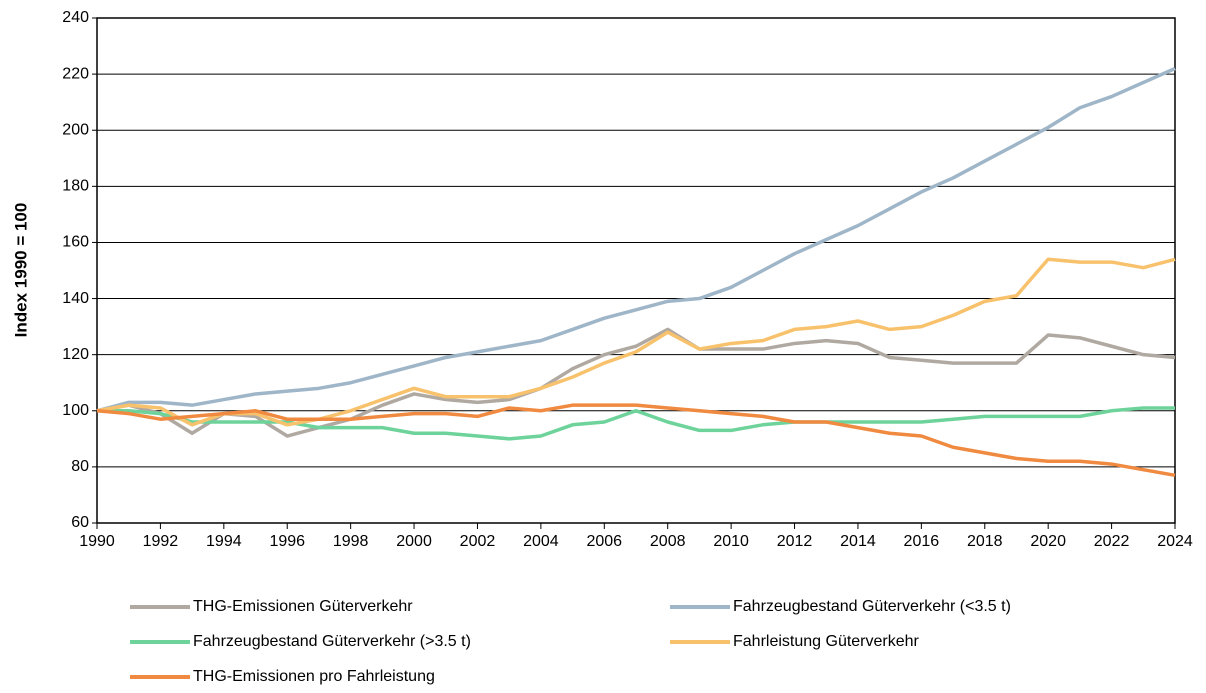 The height and width of the screenshot is (693, 1206). I want to click on legend-label: Fahrzeugbestand Güterverkehr (>3.5 t), so click(332, 641).